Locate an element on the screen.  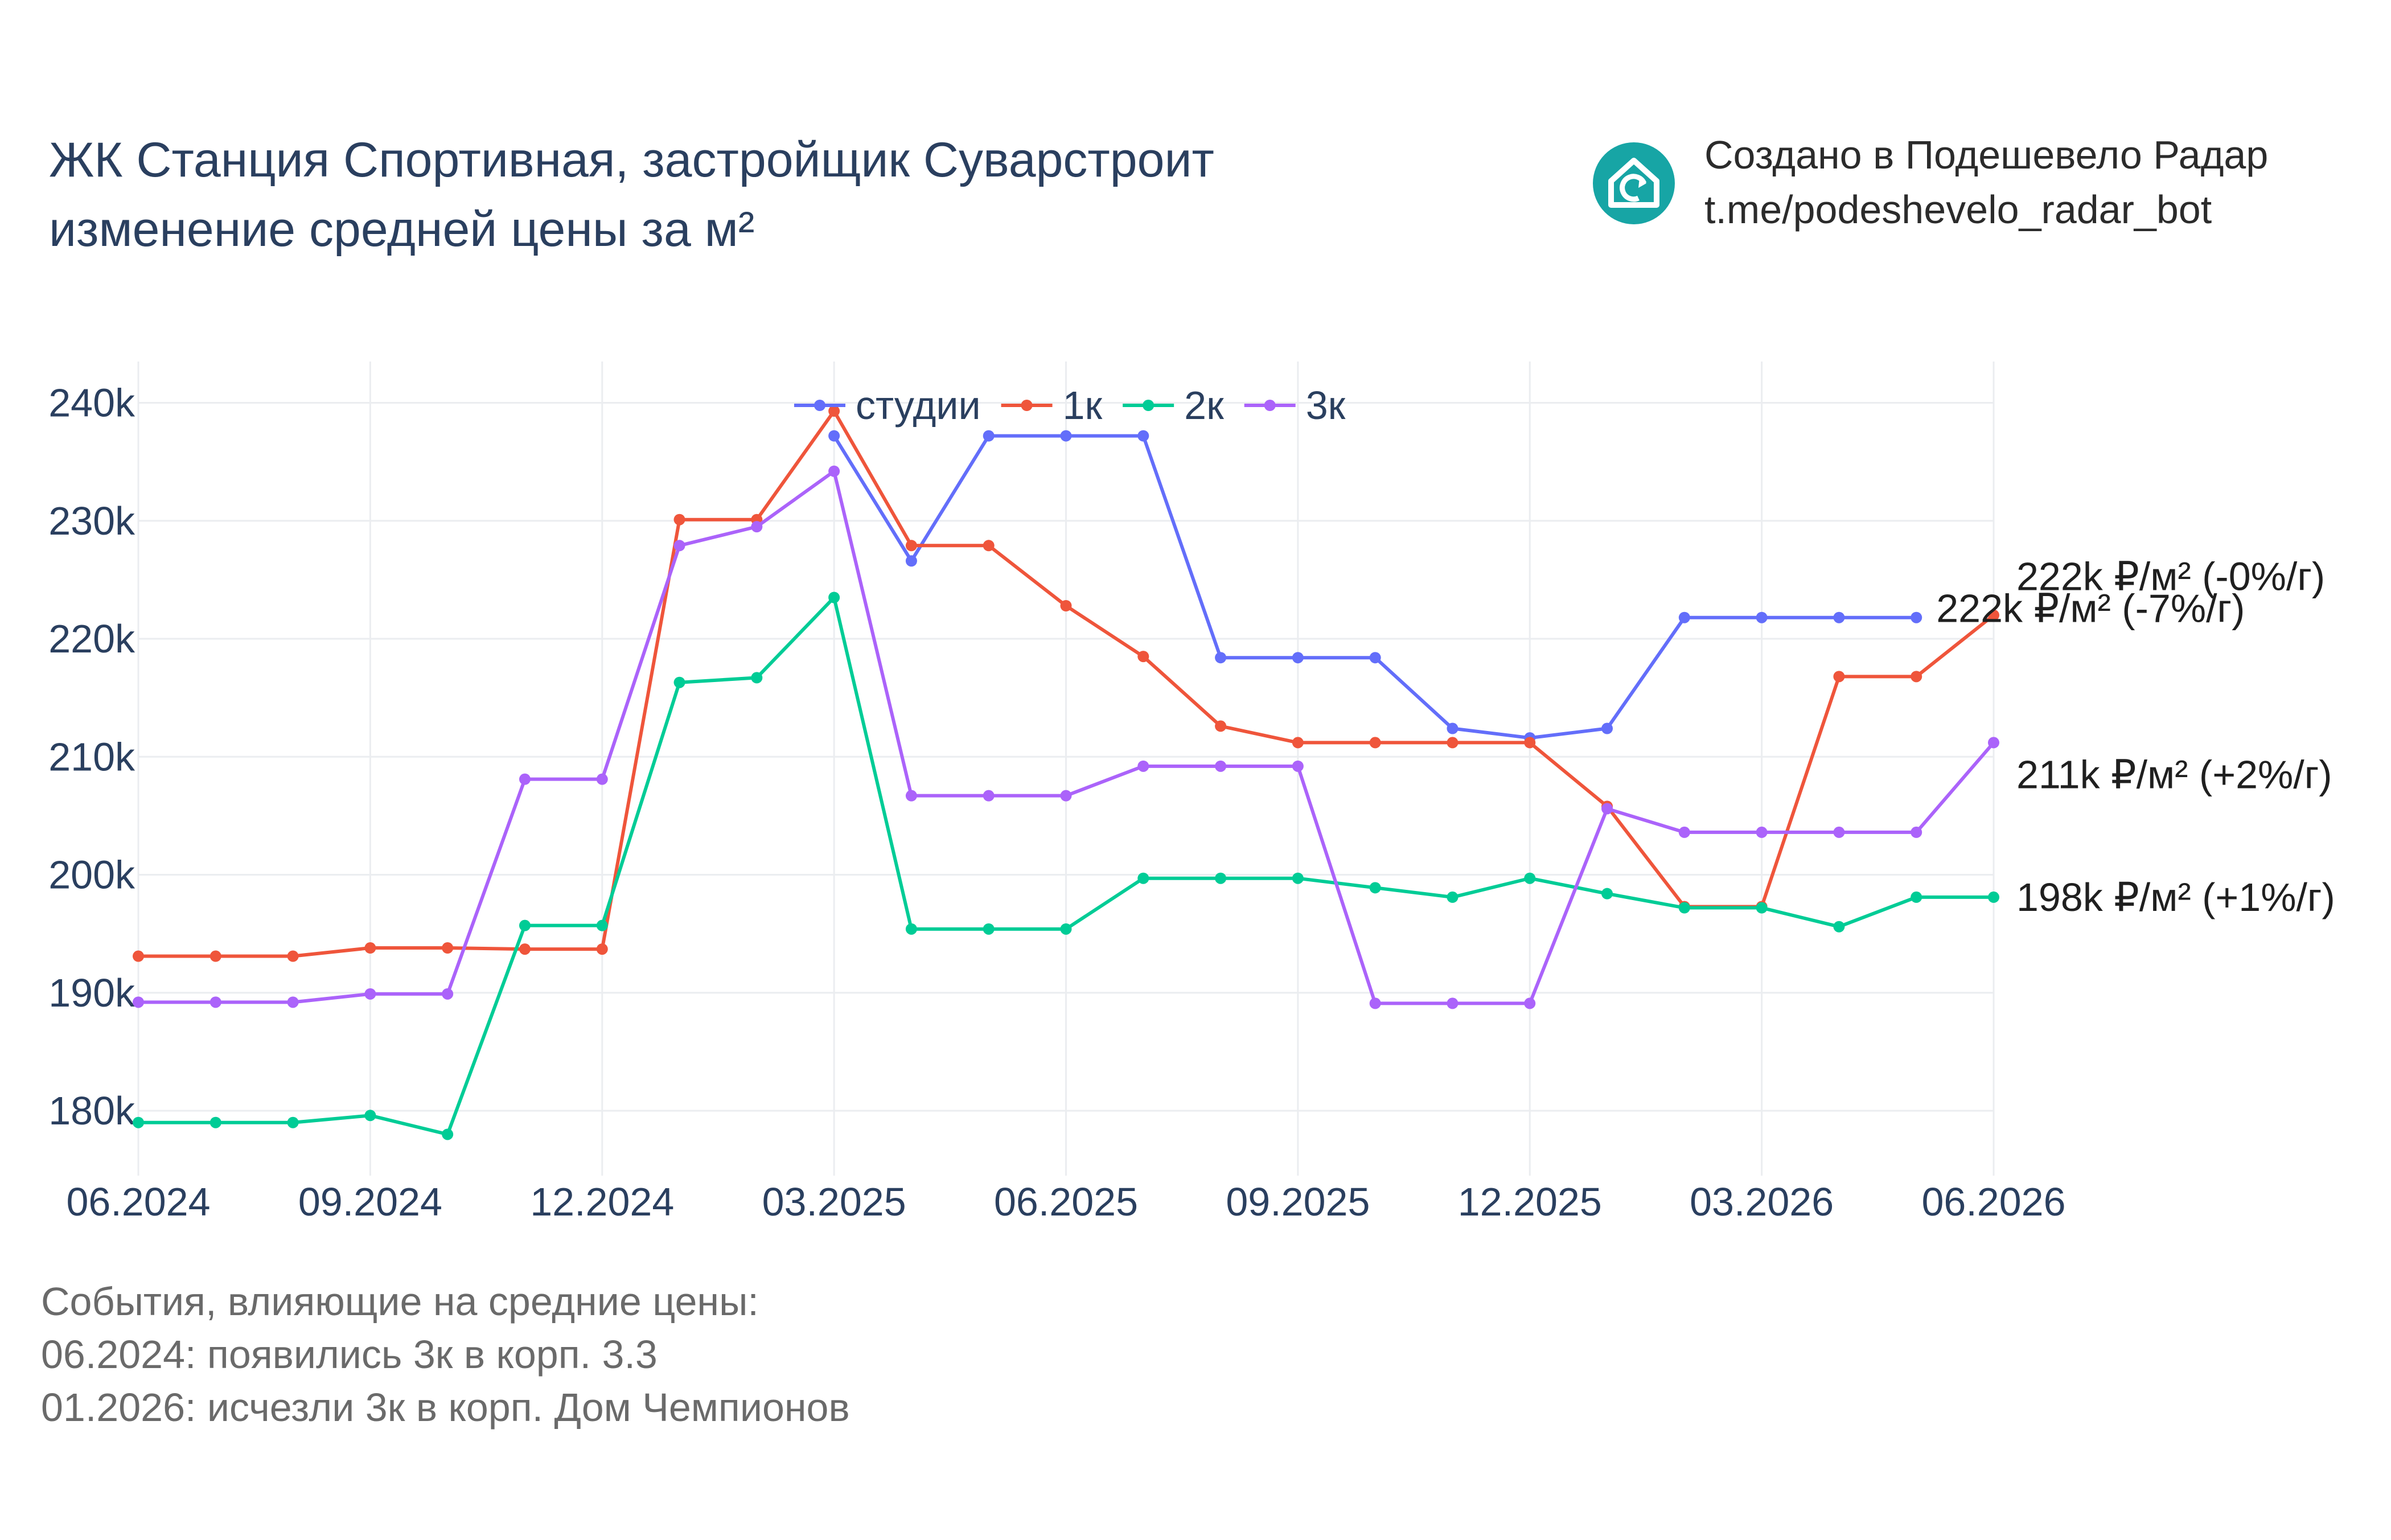
series-студии is located at coordinates (1375, 587).